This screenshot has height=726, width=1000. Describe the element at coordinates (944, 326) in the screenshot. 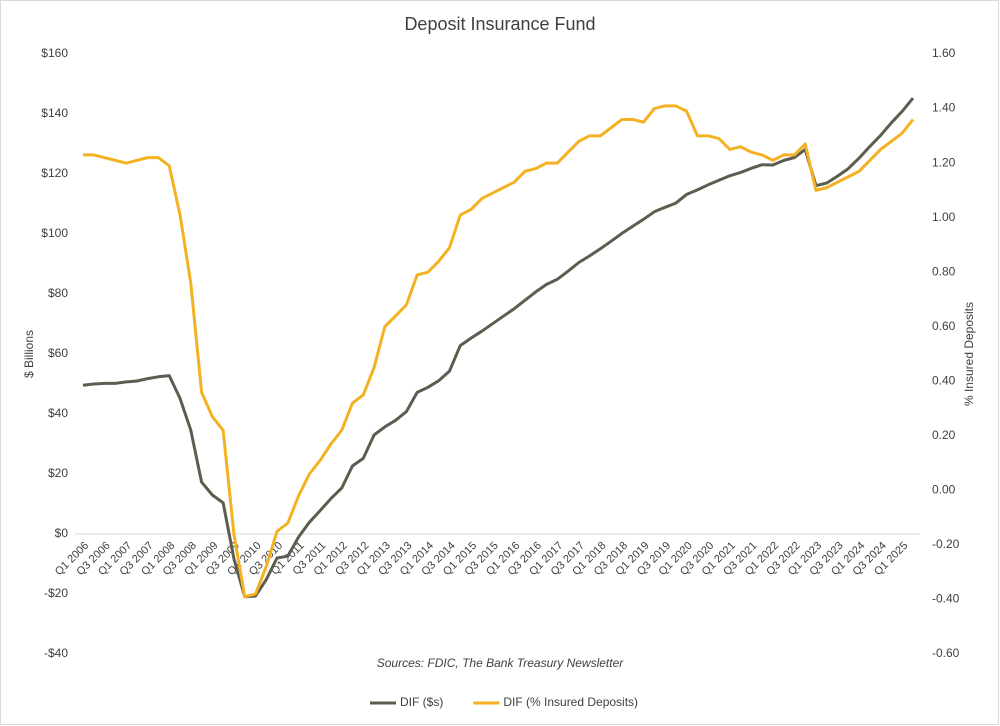

I see `y2-tick-label: 0.60` at that location.